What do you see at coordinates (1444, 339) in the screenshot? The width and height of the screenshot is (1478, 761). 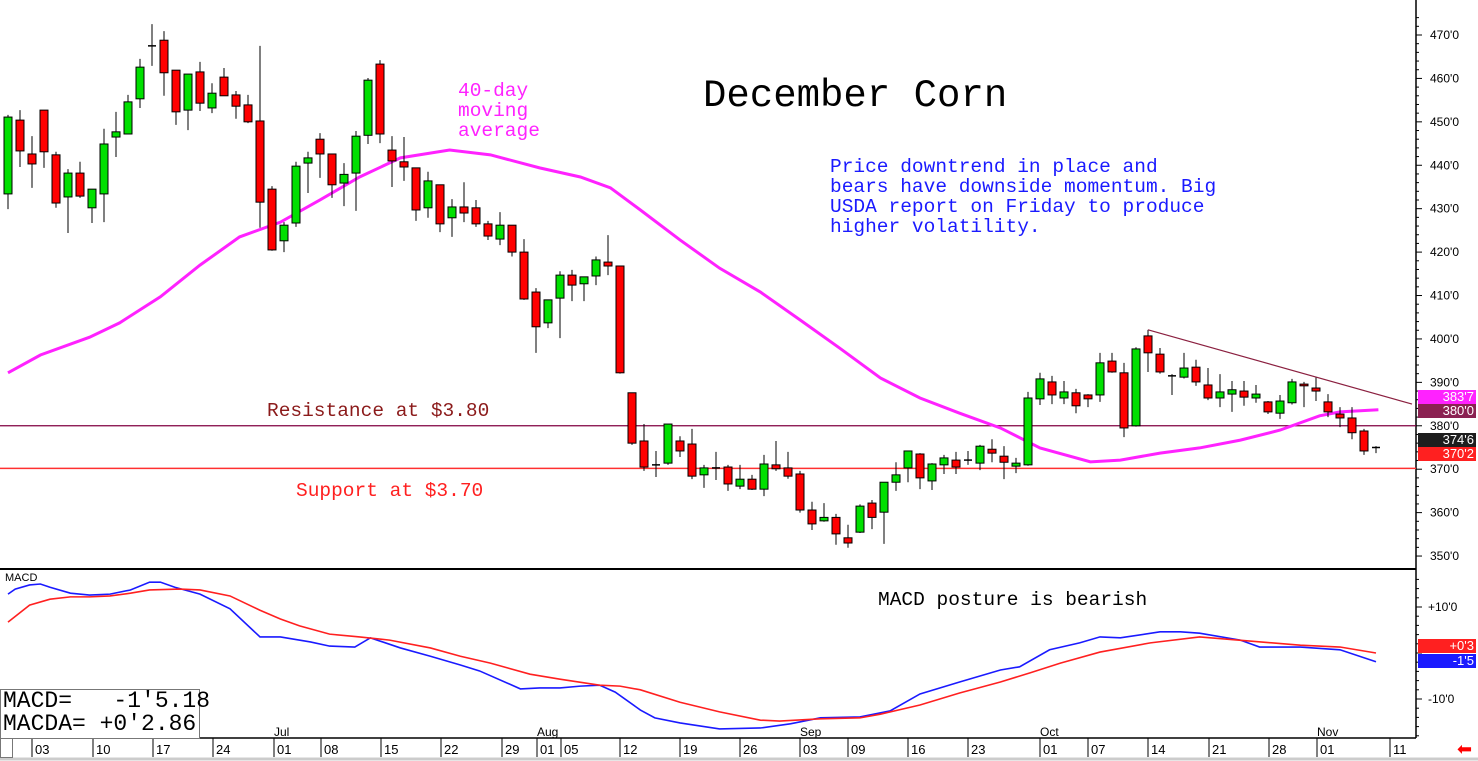 I see `y-tick-label: 400'0` at bounding box center [1444, 339].